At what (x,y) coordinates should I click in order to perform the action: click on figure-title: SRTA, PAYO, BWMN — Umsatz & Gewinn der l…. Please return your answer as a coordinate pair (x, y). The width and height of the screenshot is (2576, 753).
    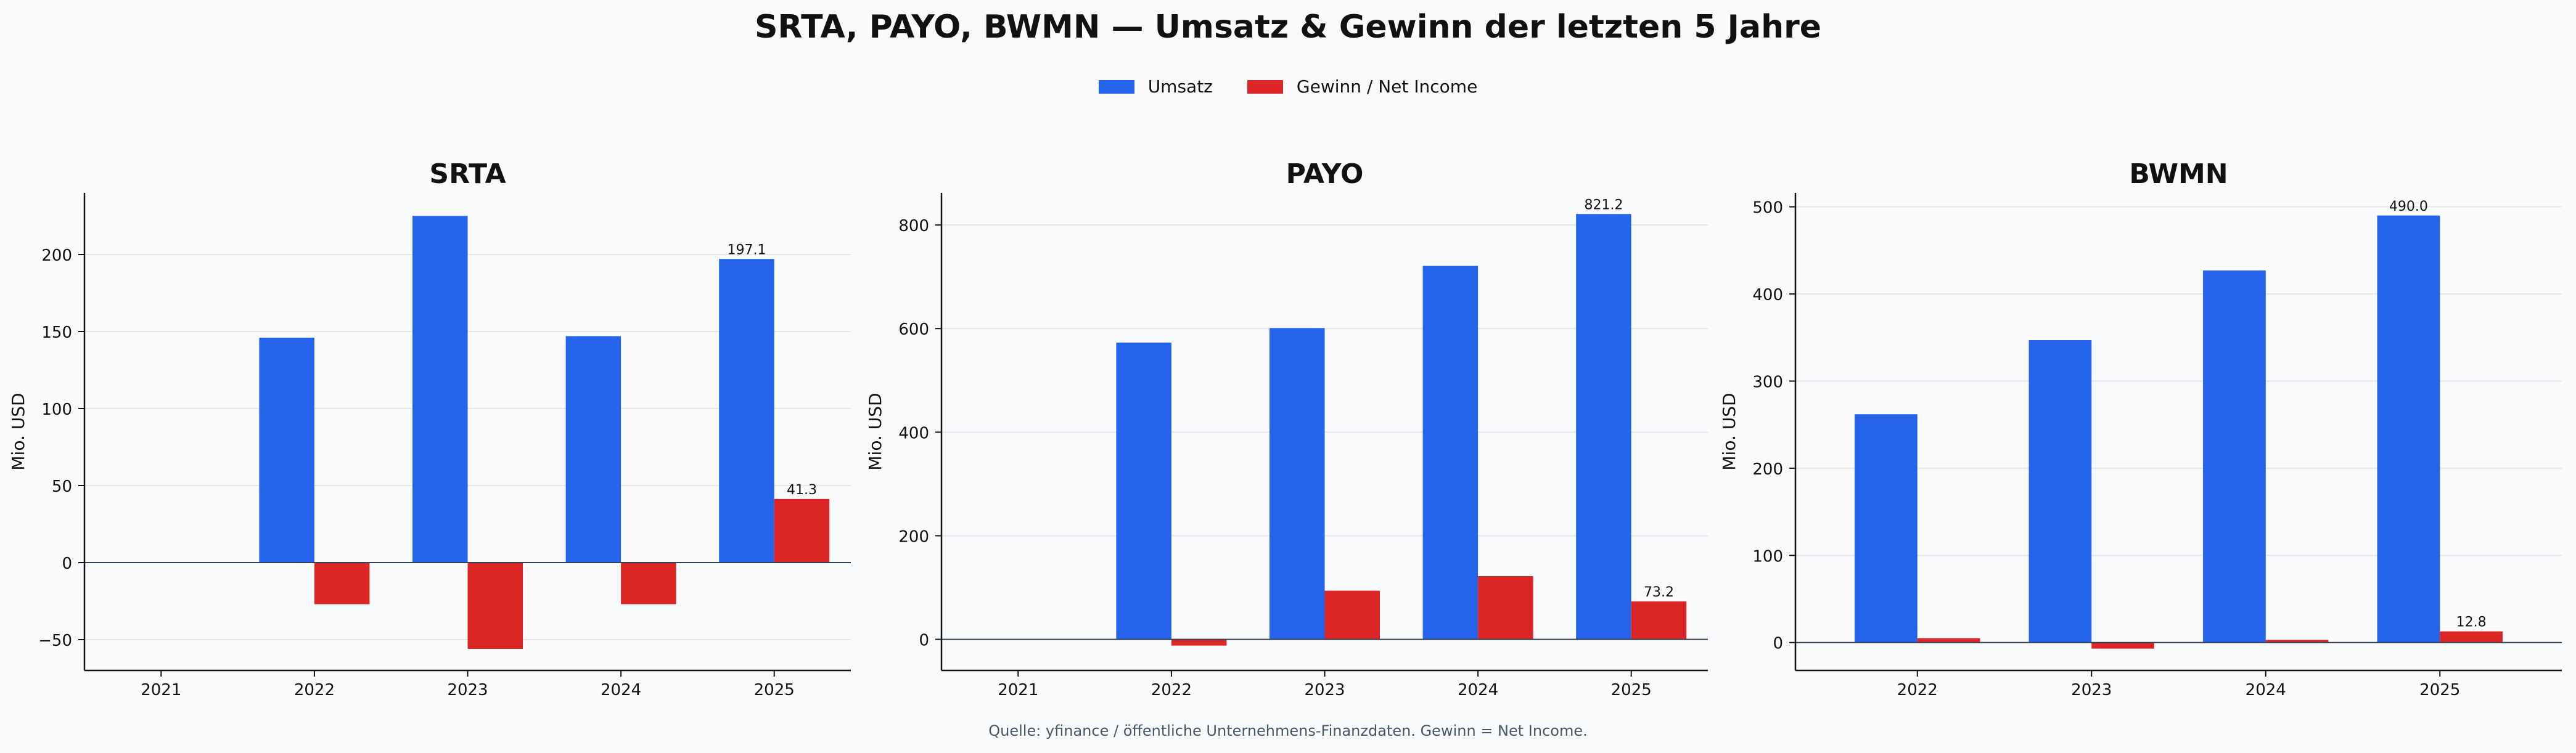
    Looking at the image, I should click on (1288, 27).